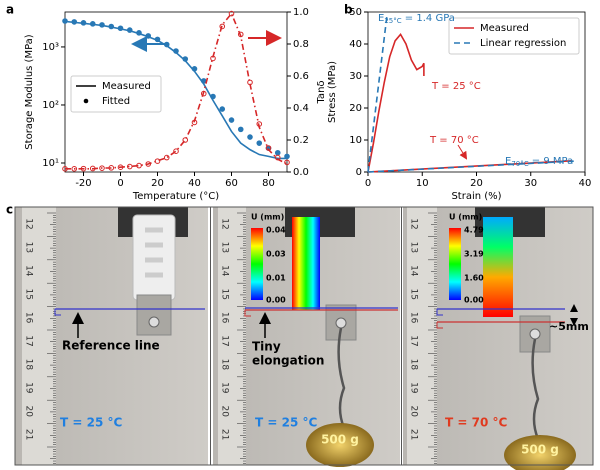 The width and height of the screenshot is (600, 470). Describe the element at coordinates (414, 434) in the screenshot. I see `ruler-label: 21` at that location.